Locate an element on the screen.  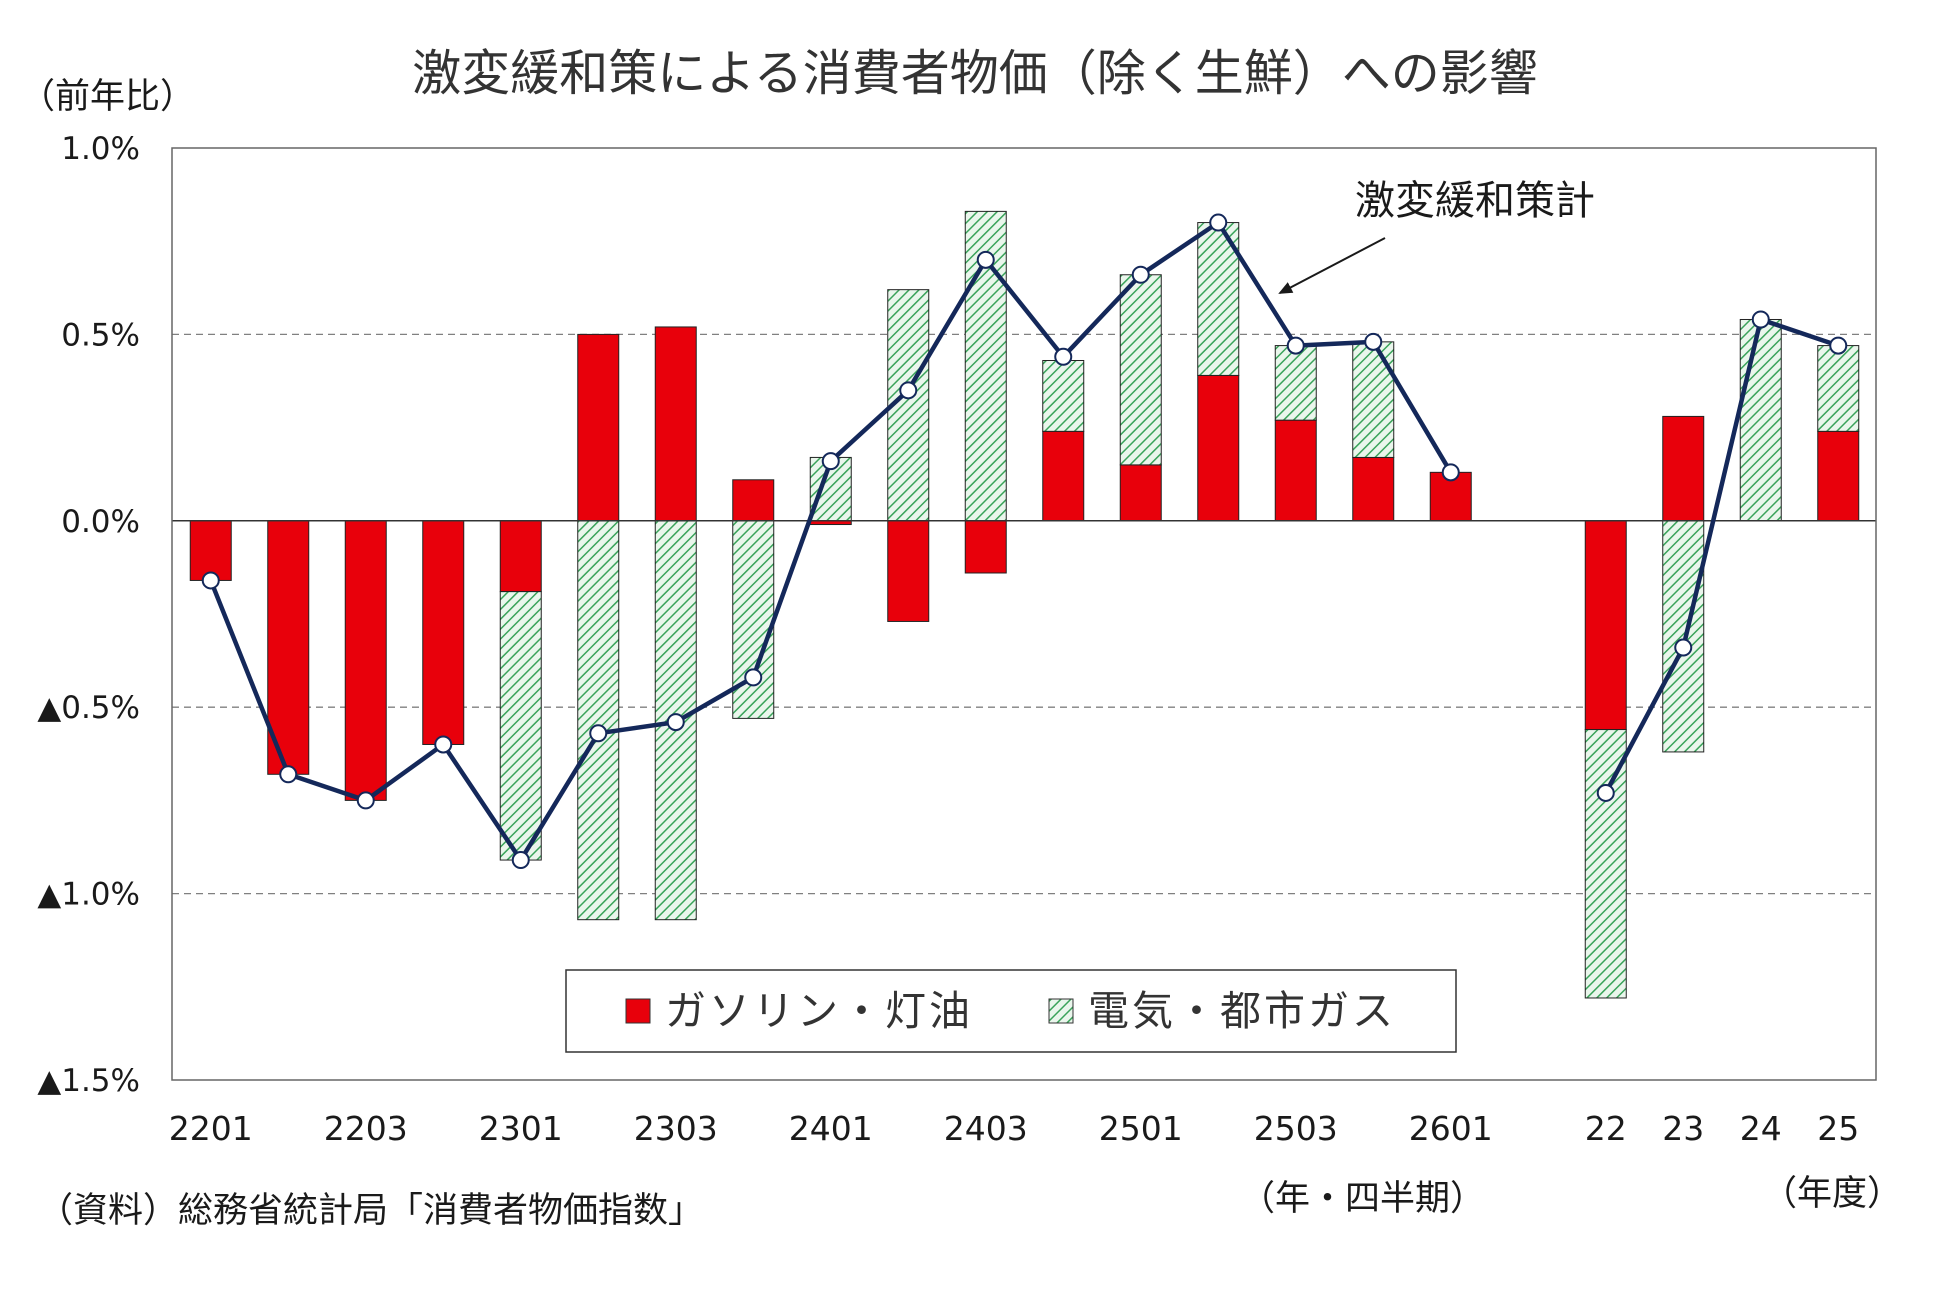
x-tick-label: 25 is located at coordinates (1838, 1128).